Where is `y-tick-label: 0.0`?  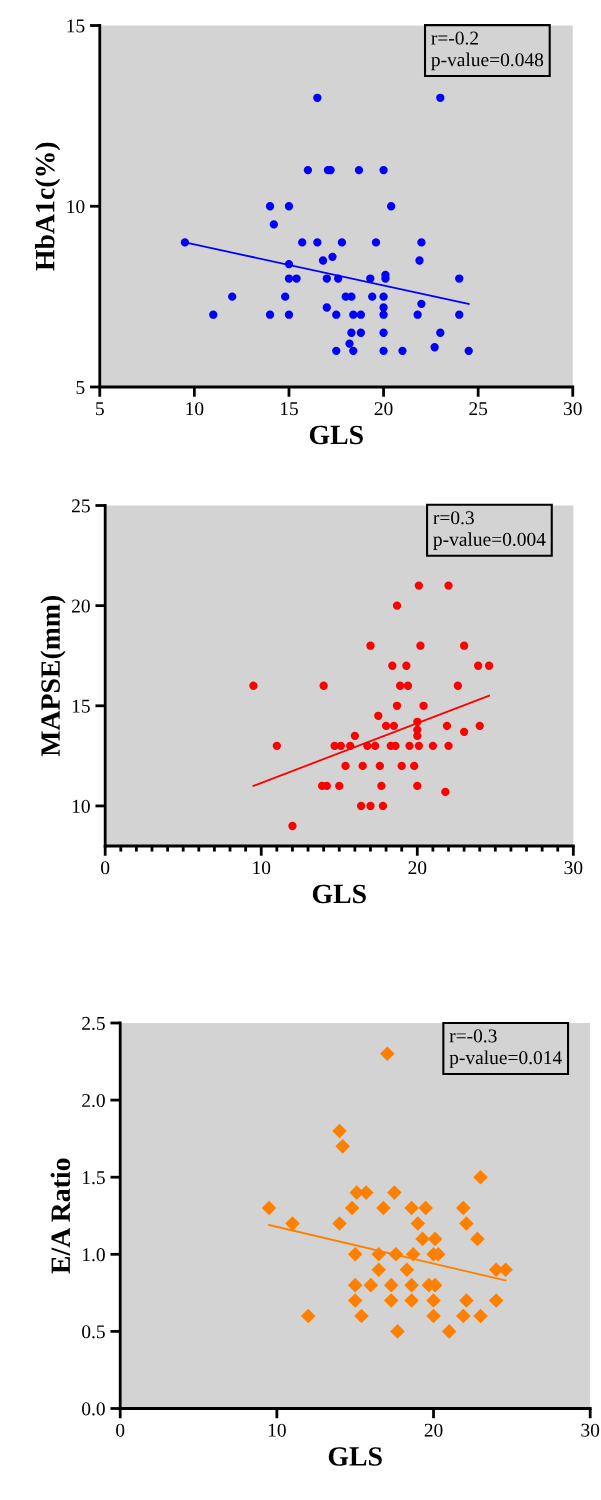
y-tick-label: 0.0 is located at coordinates (93, 1409).